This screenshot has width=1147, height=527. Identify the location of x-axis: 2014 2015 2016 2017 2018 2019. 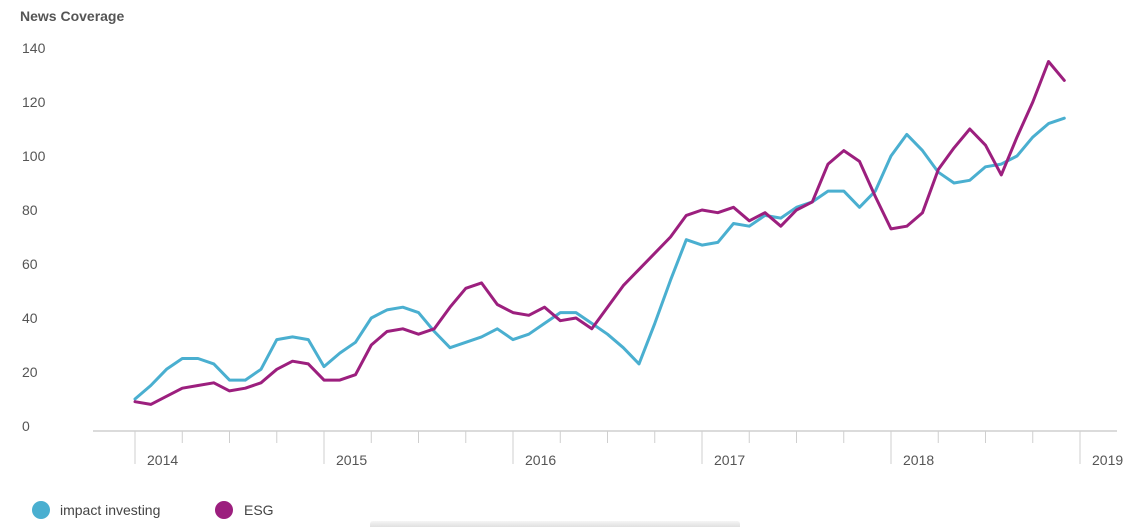
(608, 449).